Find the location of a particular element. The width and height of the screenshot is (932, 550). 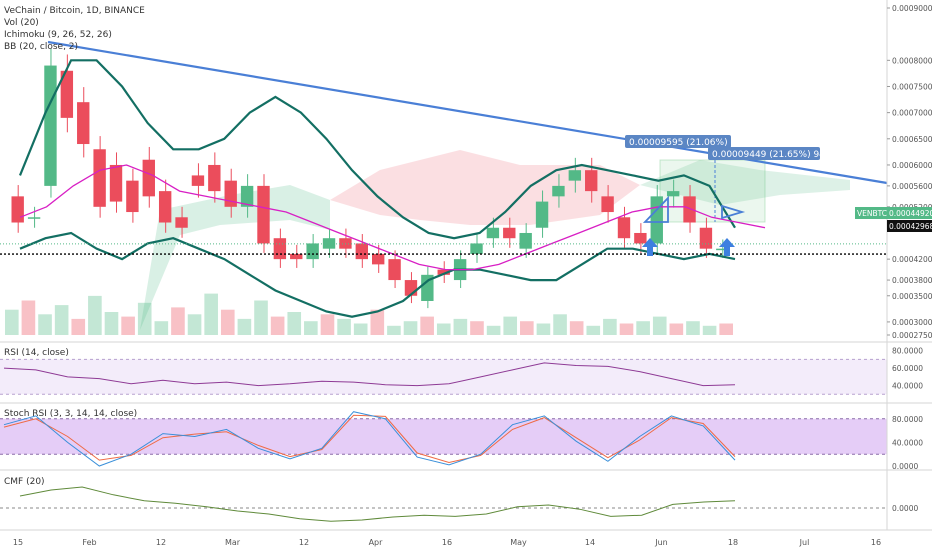

rsi-axis-label: 40.0000 is located at coordinates (907, 386).